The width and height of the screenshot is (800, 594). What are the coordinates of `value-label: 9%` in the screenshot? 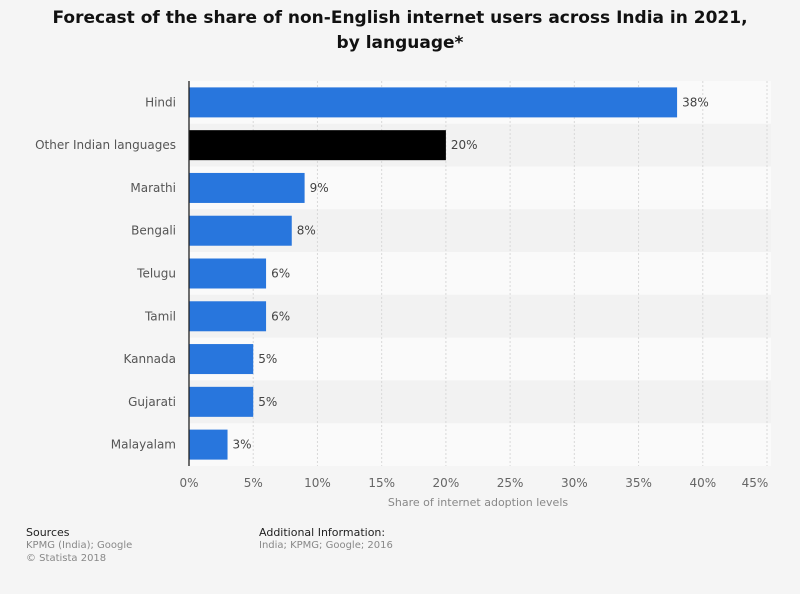 It's located at (319, 188).